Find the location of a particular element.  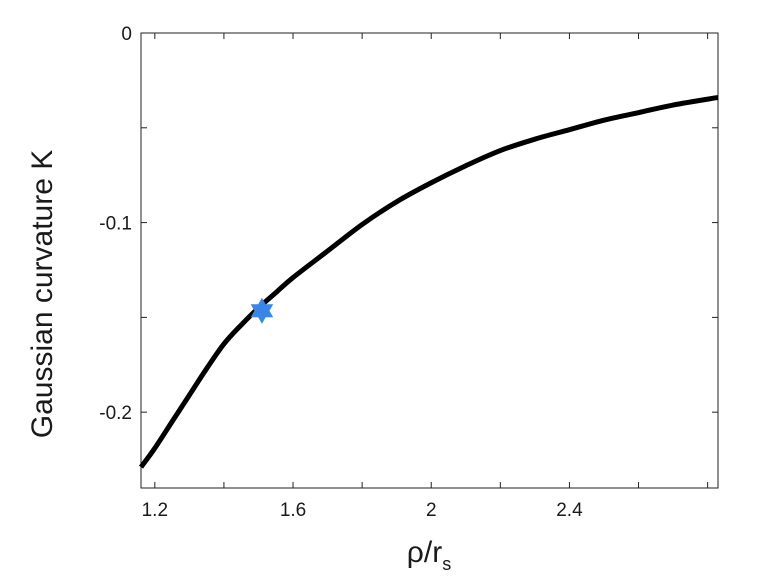

x-axis-label: ρ/rs is located at coordinates (429, 555).